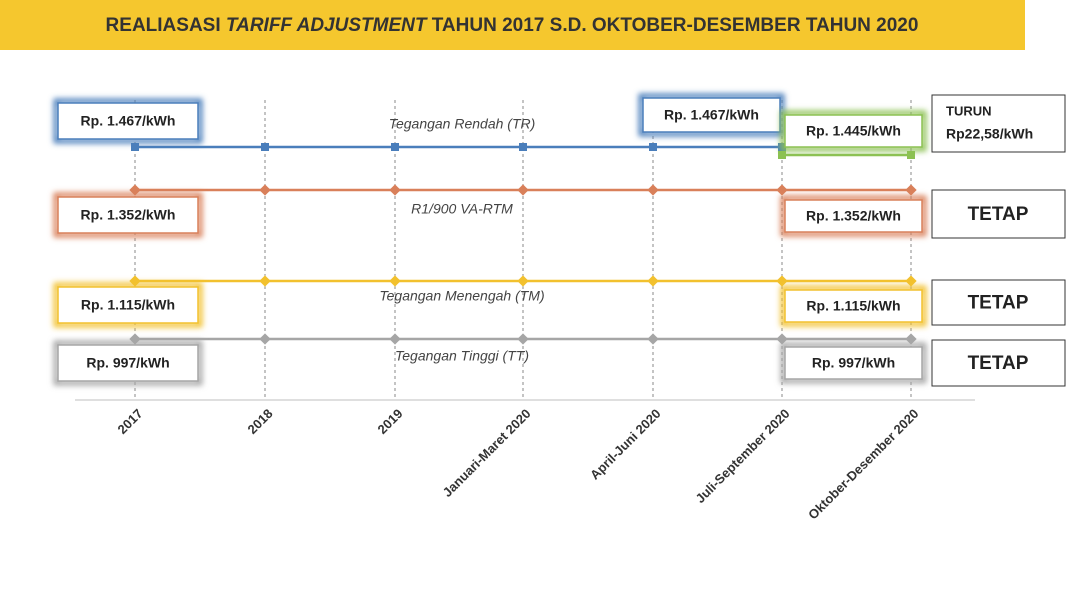  Describe the element at coordinates (462, 356) in the screenshot. I see `line-name: Tegangan Tinggi (TT)` at that location.